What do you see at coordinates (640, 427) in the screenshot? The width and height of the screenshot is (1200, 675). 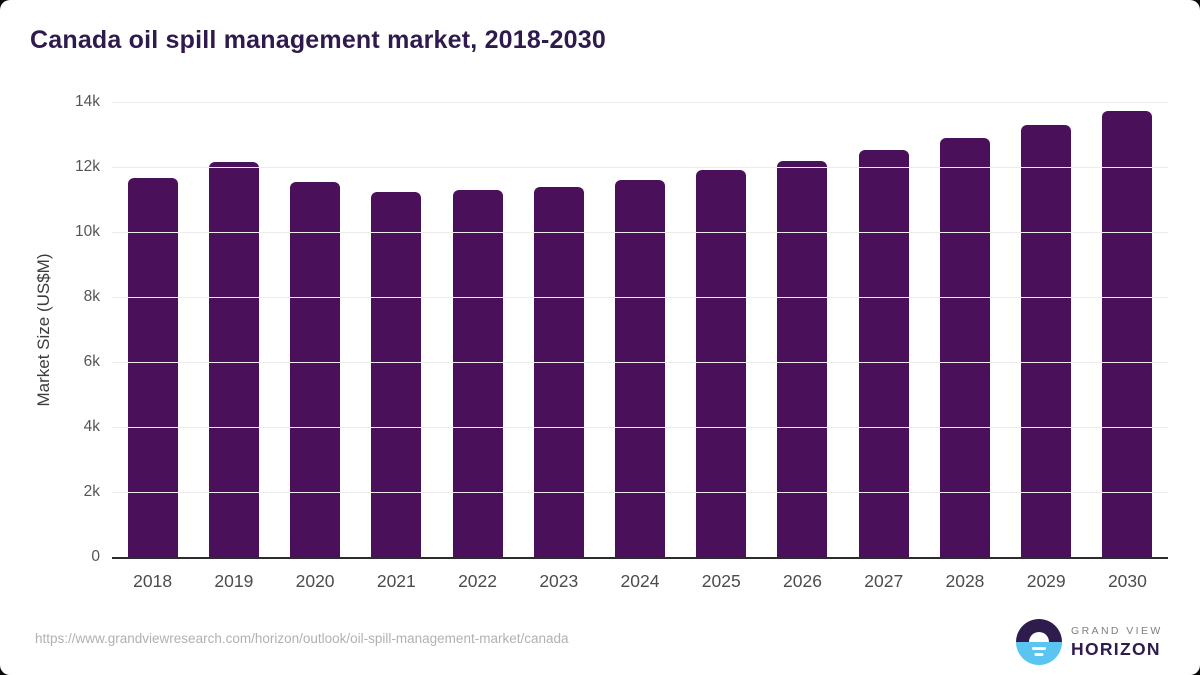 I see `gridline-4k` at bounding box center [640, 427].